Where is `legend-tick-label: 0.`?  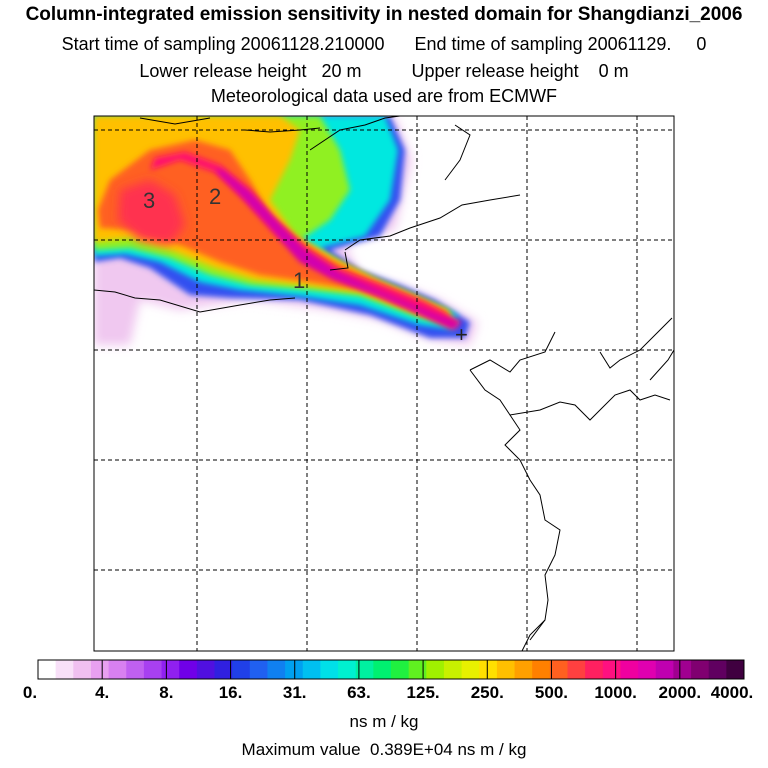 legend-tick-label: 0. is located at coordinates (30, 692).